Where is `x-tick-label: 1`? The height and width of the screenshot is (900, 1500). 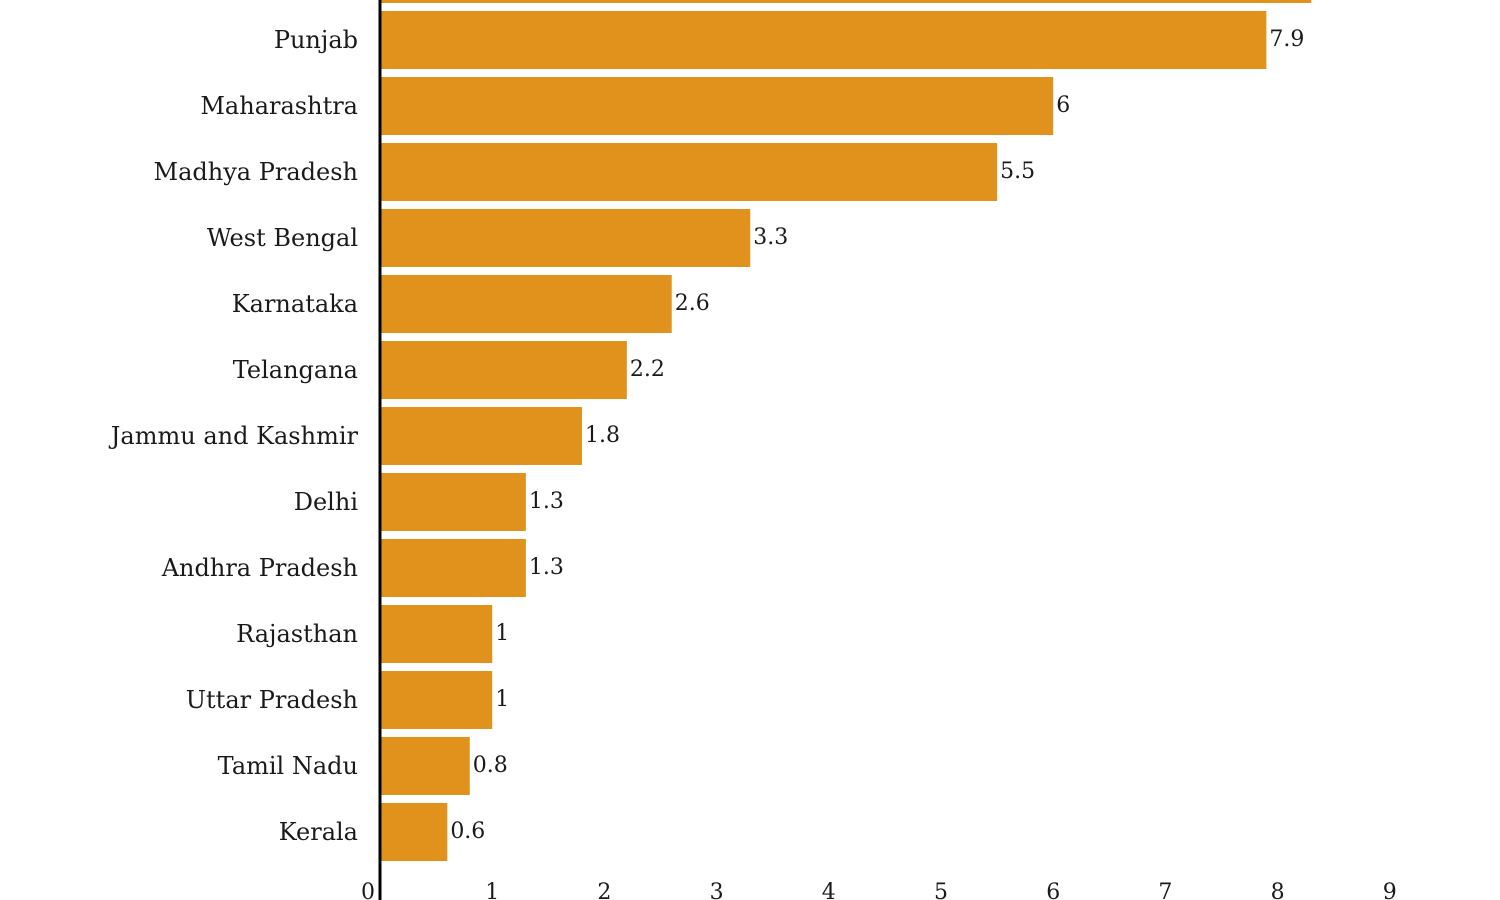 x-tick-label: 1 is located at coordinates (492, 890).